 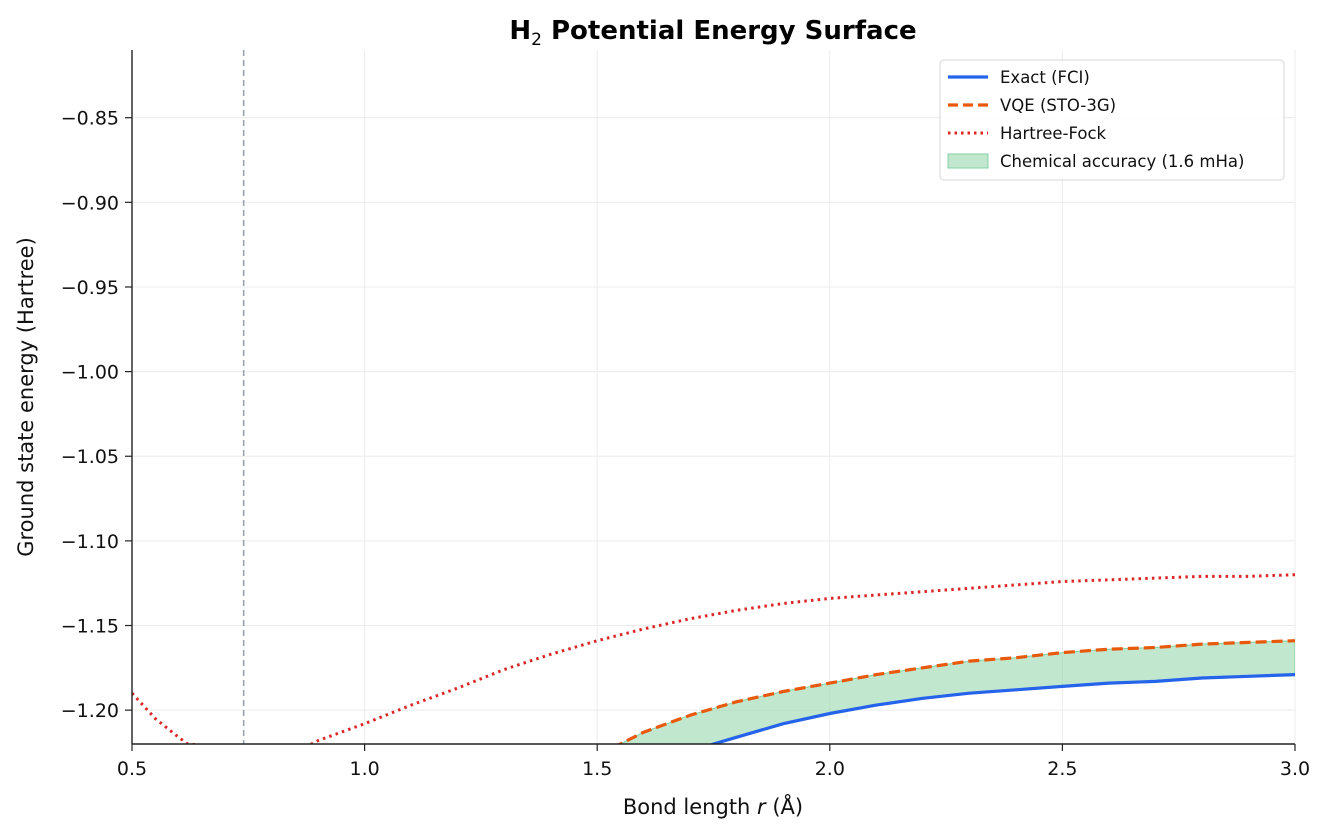 I want to click on x-tick-label: 2.5, so click(x=1062, y=769).